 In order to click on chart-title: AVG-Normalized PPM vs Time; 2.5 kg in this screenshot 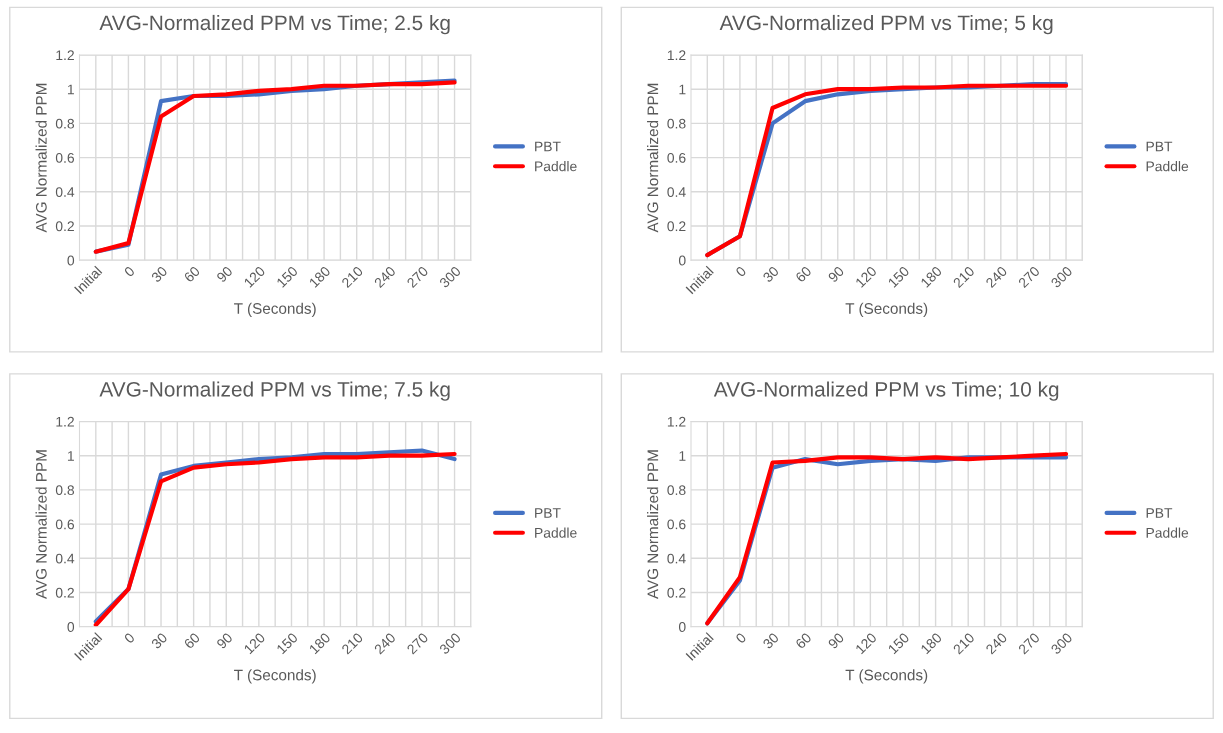, I will do `click(274, 24)`.